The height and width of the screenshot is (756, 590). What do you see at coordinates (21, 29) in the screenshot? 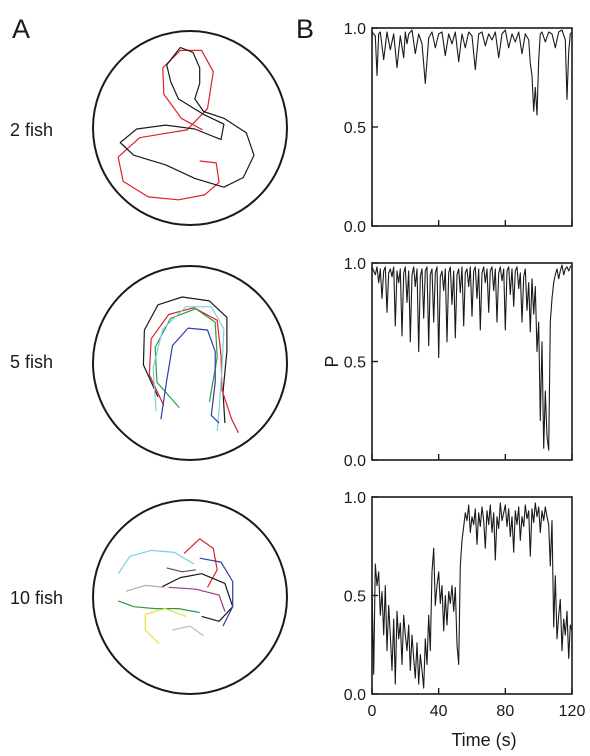
I see `panel-label-a: A` at bounding box center [21, 29].